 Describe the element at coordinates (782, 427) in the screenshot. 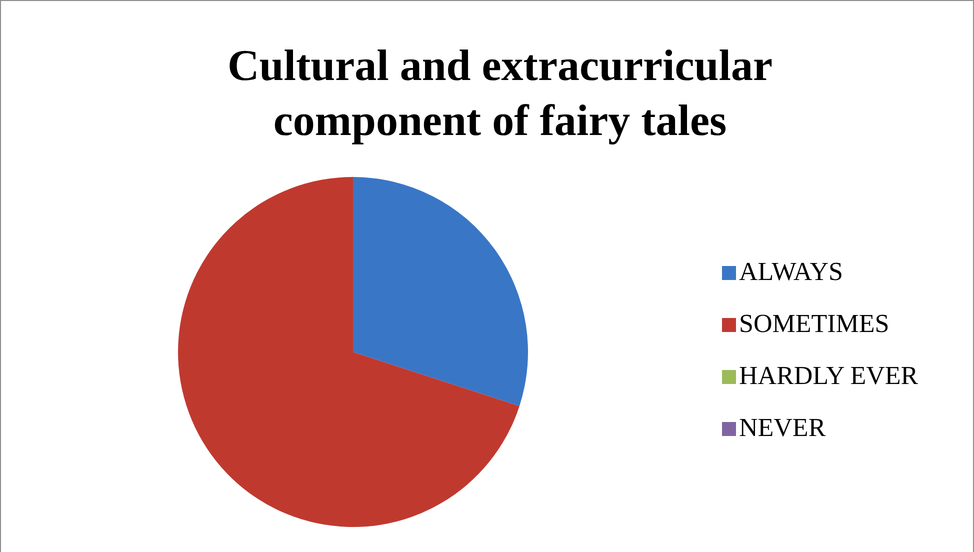

I see `legend-label: NEVER` at that location.